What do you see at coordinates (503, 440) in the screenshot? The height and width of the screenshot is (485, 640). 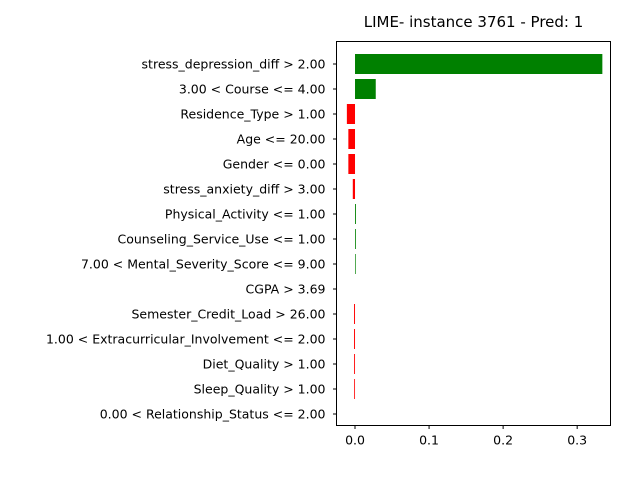 I see `x-tick-label: 0.2` at bounding box center [503, 440].